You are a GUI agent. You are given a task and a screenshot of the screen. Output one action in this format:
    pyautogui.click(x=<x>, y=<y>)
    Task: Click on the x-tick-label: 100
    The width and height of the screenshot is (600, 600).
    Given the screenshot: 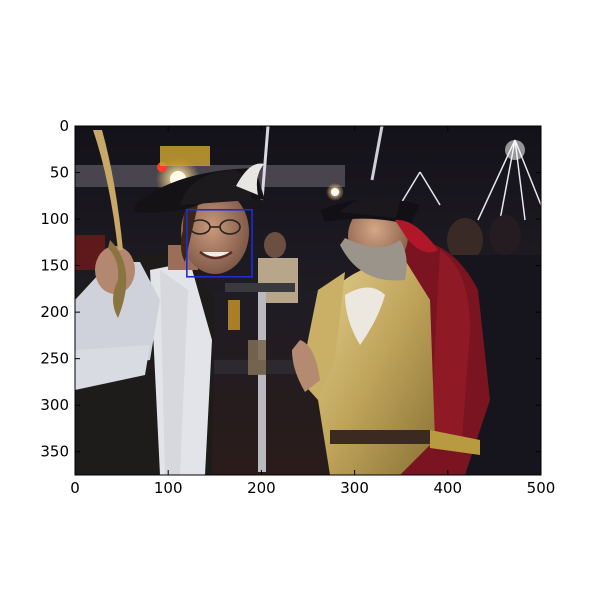 What is the action you would take?
    pyautogui.click(x=168, y=488)
    